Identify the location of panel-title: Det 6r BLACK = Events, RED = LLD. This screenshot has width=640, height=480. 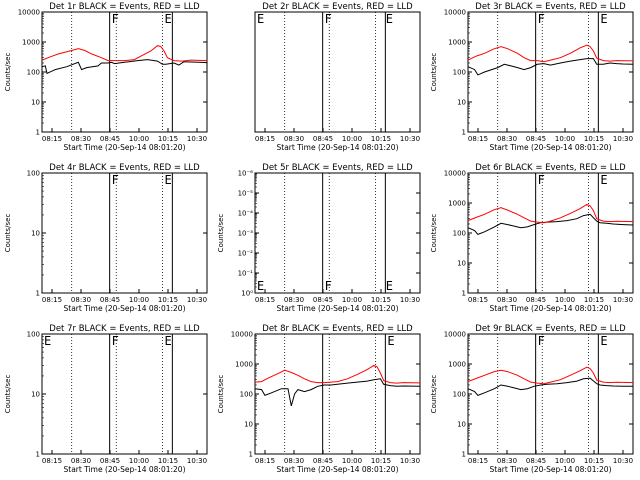
(550, 168).